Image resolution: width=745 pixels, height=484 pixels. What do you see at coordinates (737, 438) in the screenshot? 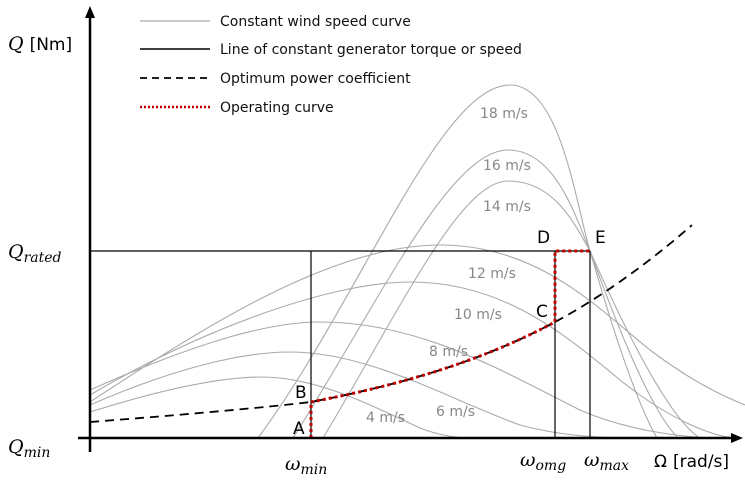
I see `x-axis-arrow` at bounding box center [737, 438].